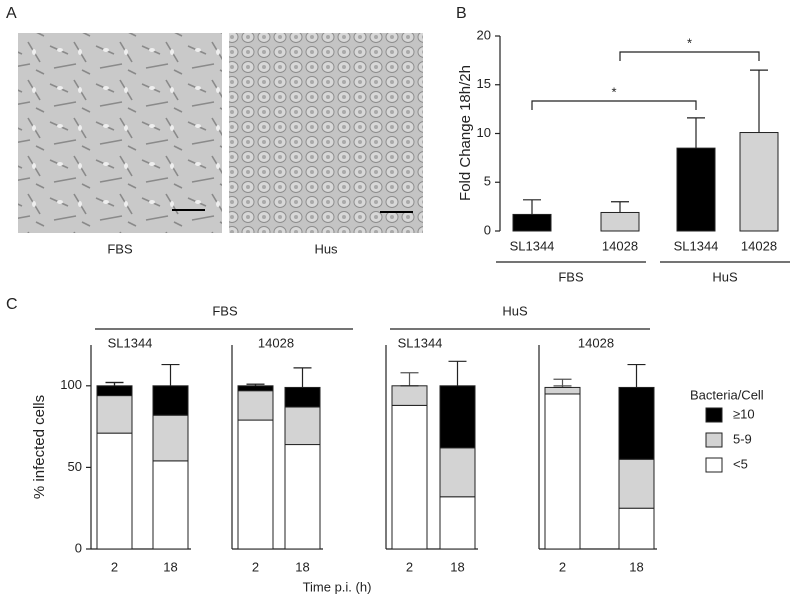 This screenshot has height=598, width=800. Describe the element at coordinates (727, 394) in the screenshot. I see `legend-title: Bacteria/Cell` at that location.